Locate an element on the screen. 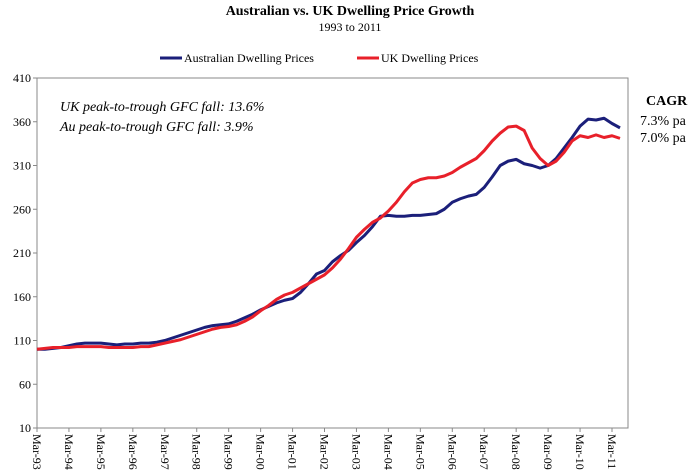  y-tick-label: 310 is located at coordinates (22, 166).